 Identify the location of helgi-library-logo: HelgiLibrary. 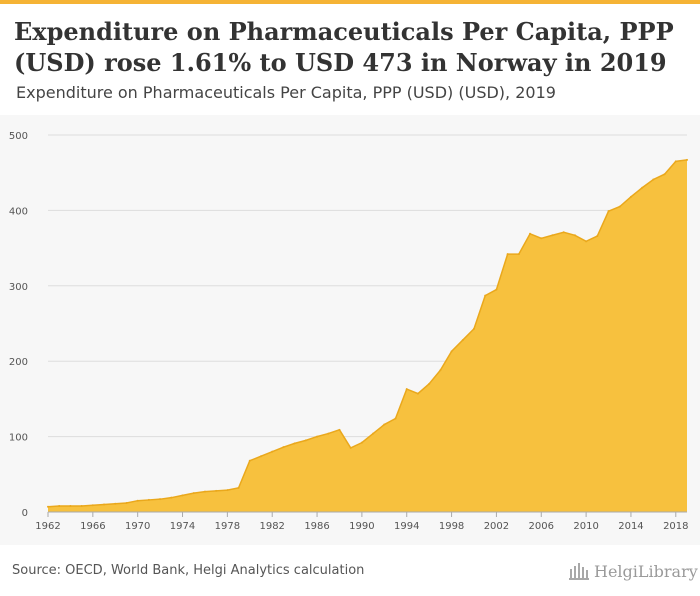
(633, 571).